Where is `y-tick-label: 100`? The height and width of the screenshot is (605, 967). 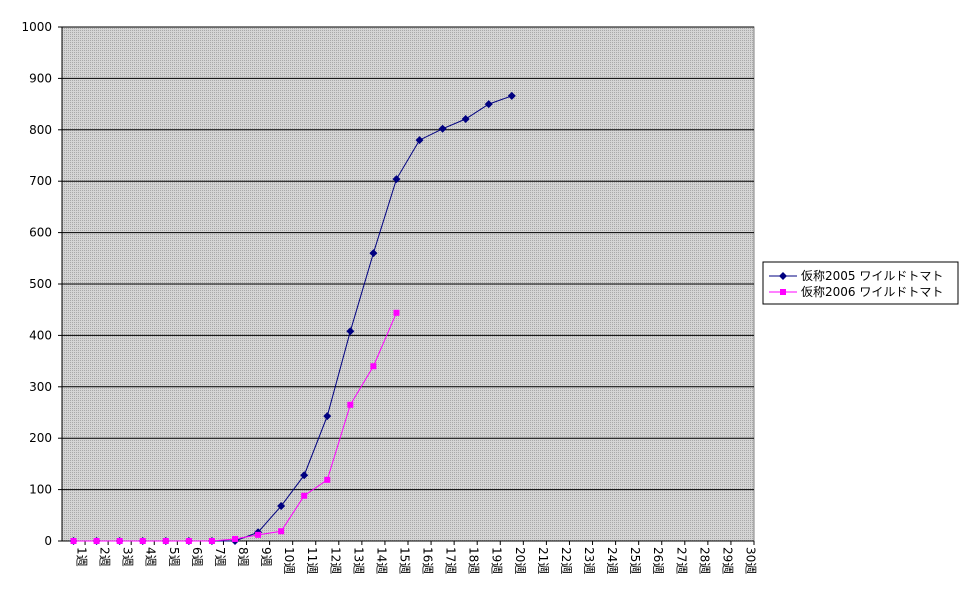
y-tick-label: 100 is located at coordinates (40, 490).